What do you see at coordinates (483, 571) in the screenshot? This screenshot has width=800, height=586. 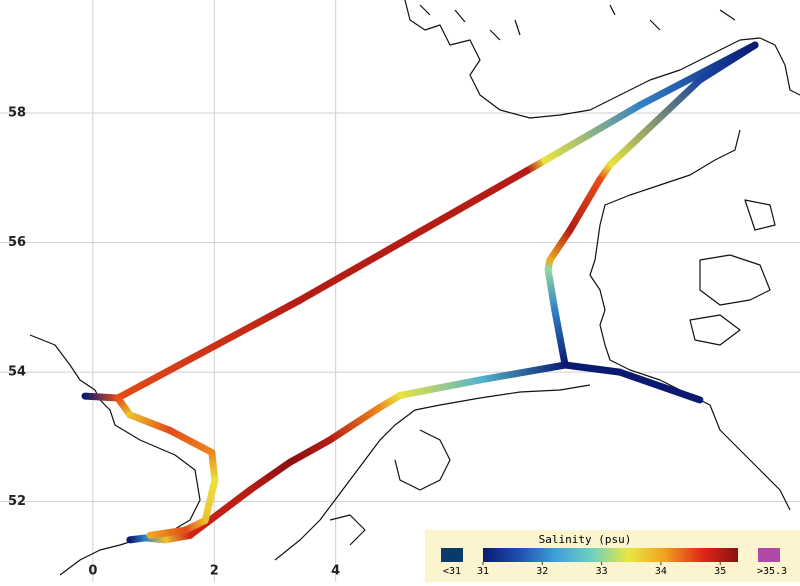 I see `colorbar-label: 31` at bounding box center [483, 571].